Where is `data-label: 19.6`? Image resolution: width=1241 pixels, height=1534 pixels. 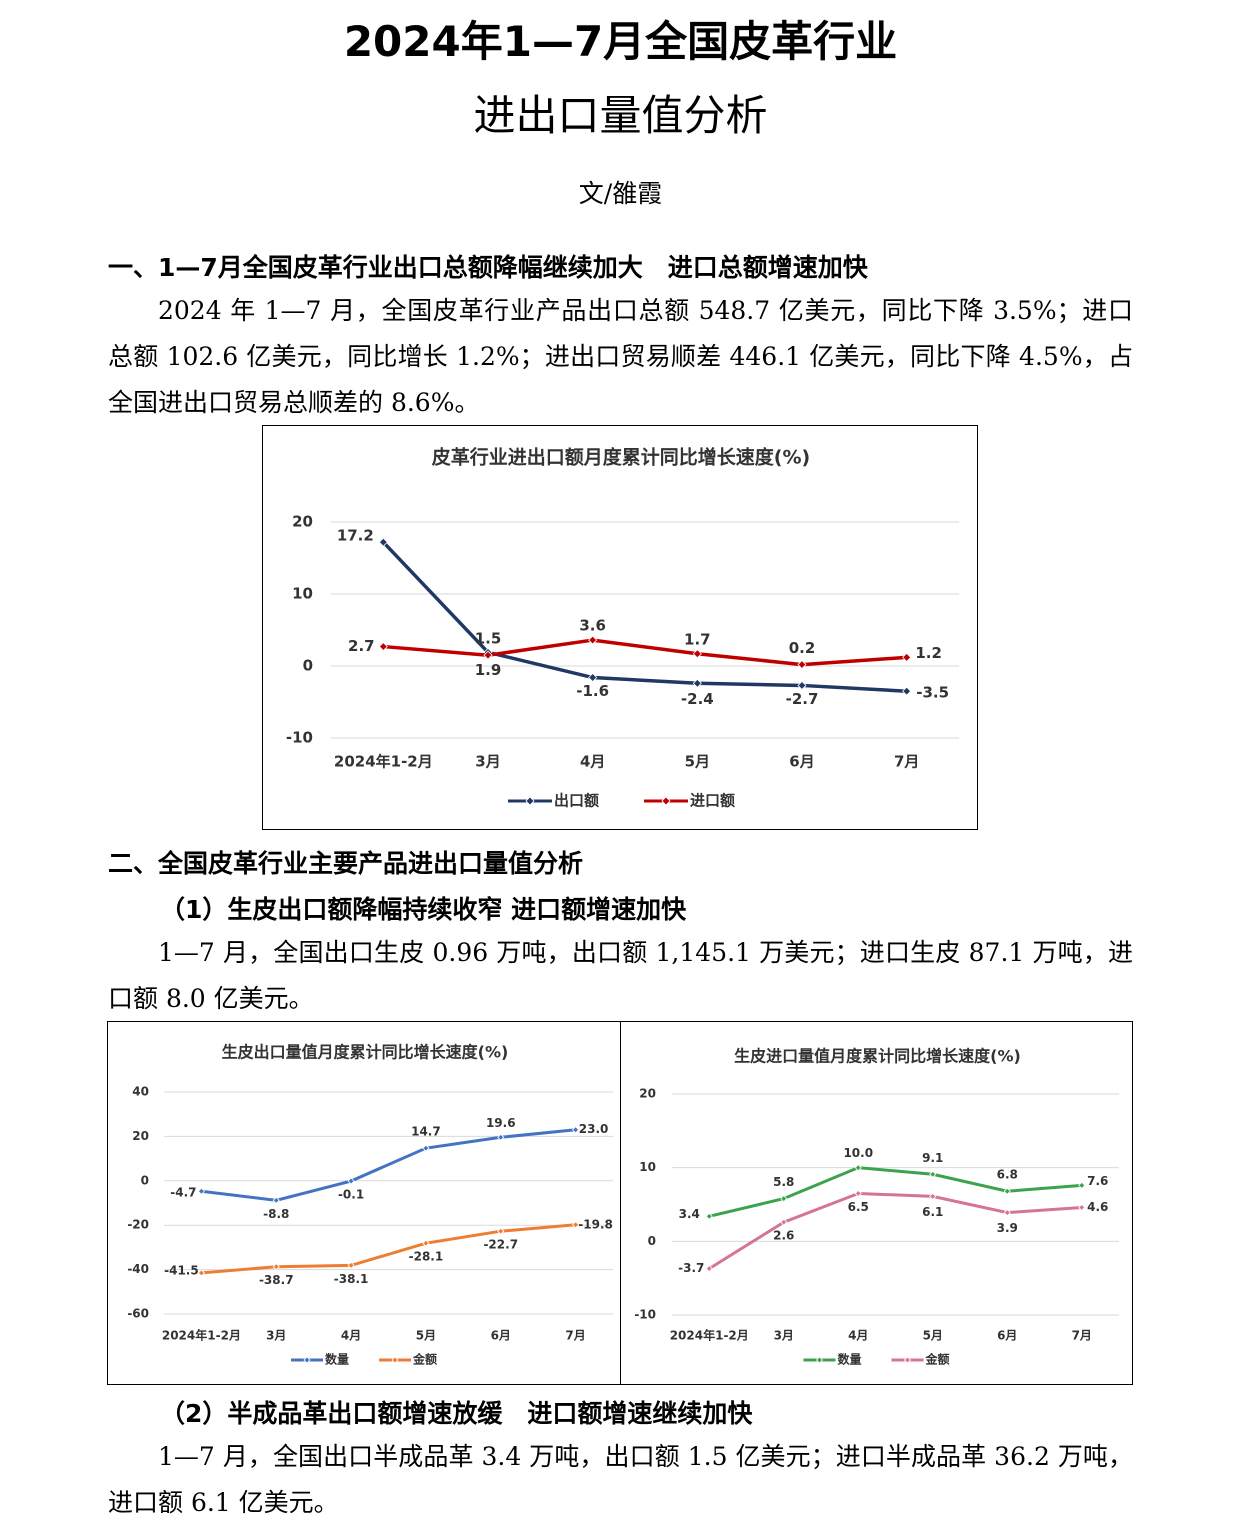
data-label: 19.6 is located at coordinates (501, 1123).